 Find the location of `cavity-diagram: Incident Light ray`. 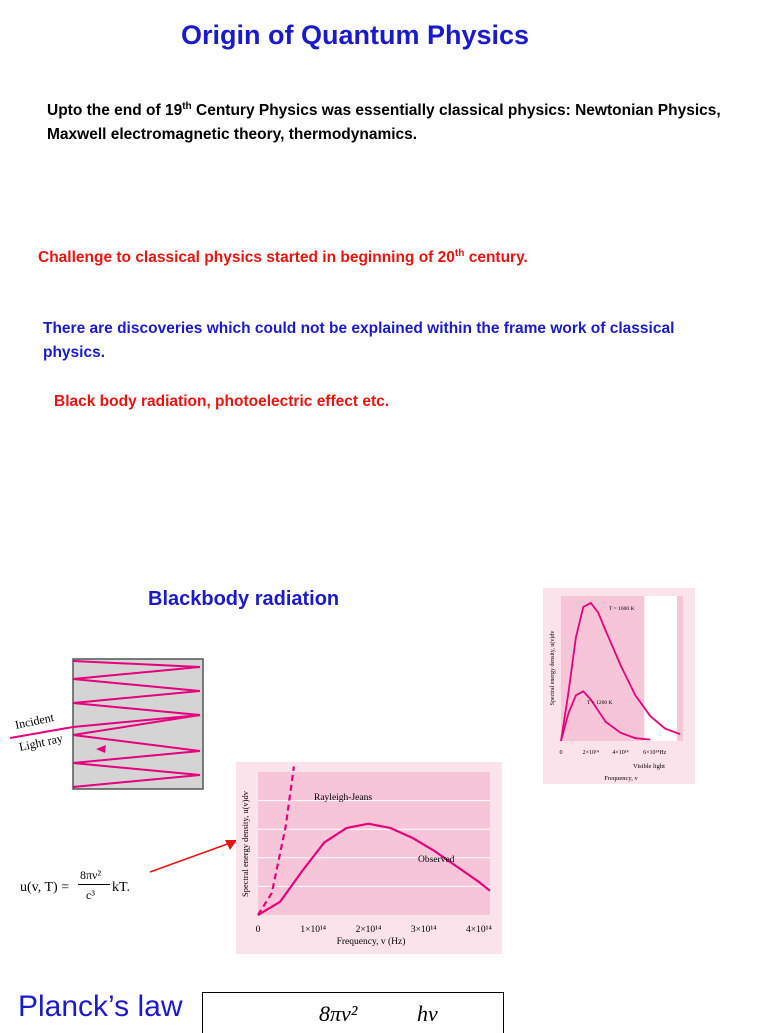

cavity-diagram: Incident Light ray is located at coordinates (107, 724).